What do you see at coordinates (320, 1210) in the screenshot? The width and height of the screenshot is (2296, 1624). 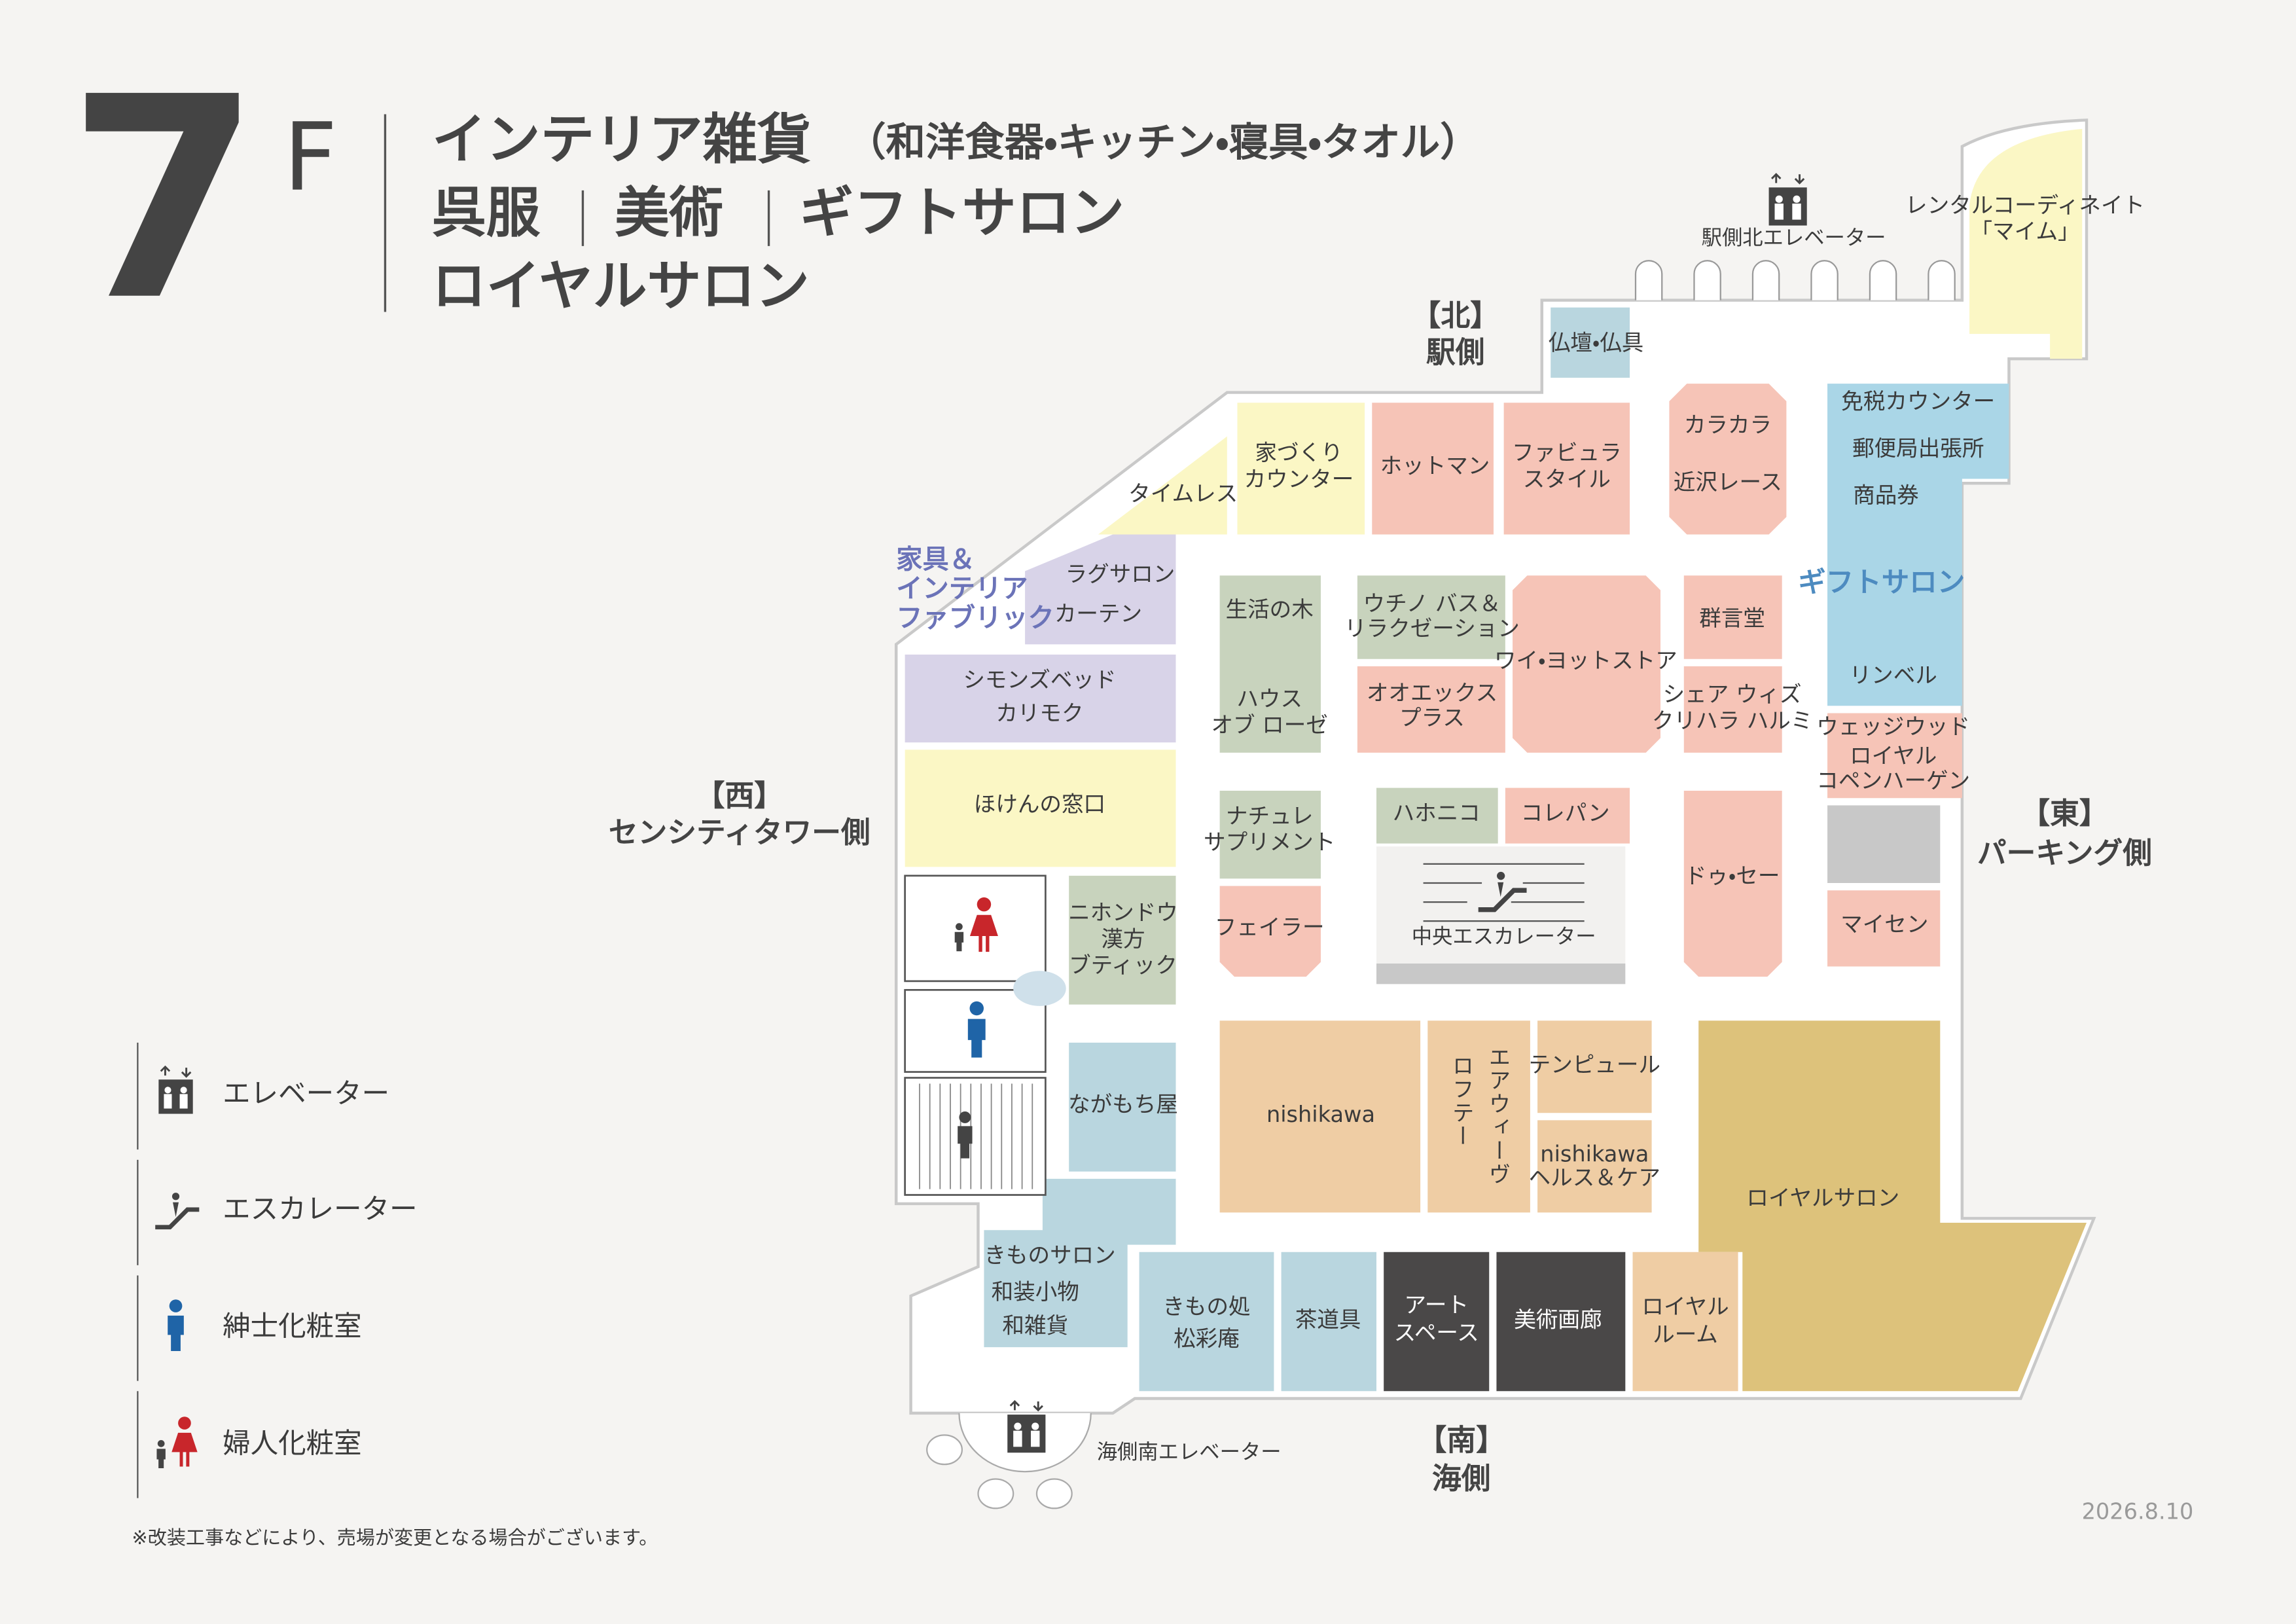 I see `legend-label: エスカレーター` at bounding box center [320, 1210].